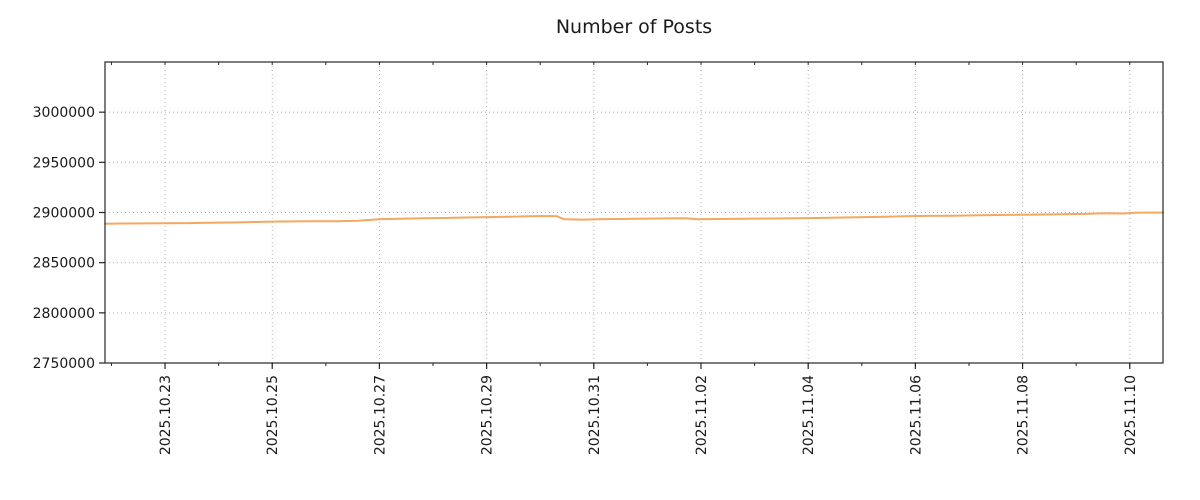 The height and width of the screenshot is (500, 1200). I want to click on x-tick-label: 2025.11.02, so click(702, 415).